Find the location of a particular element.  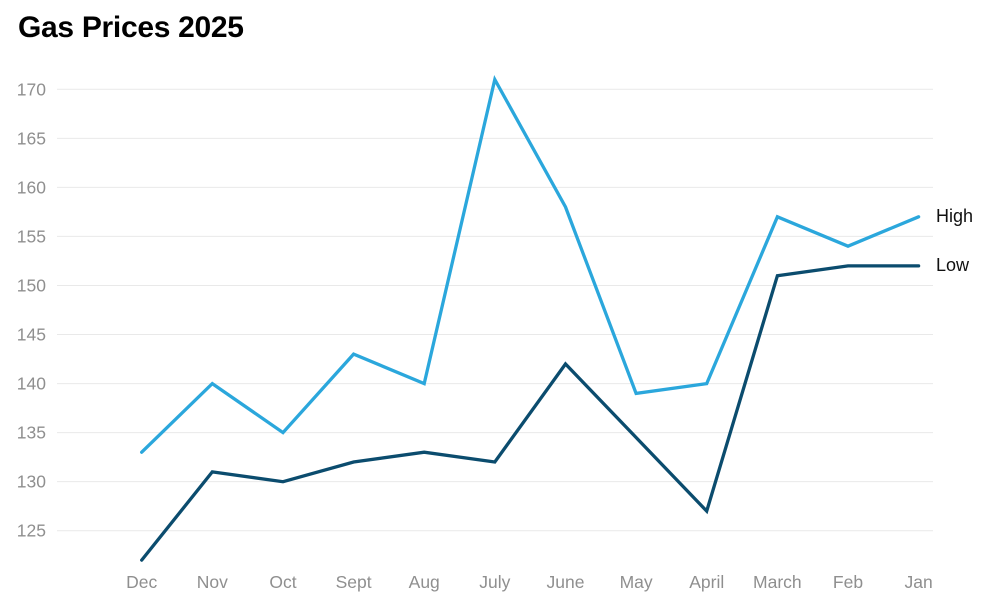

series-label-high: High is located at coordinates (955, 216).